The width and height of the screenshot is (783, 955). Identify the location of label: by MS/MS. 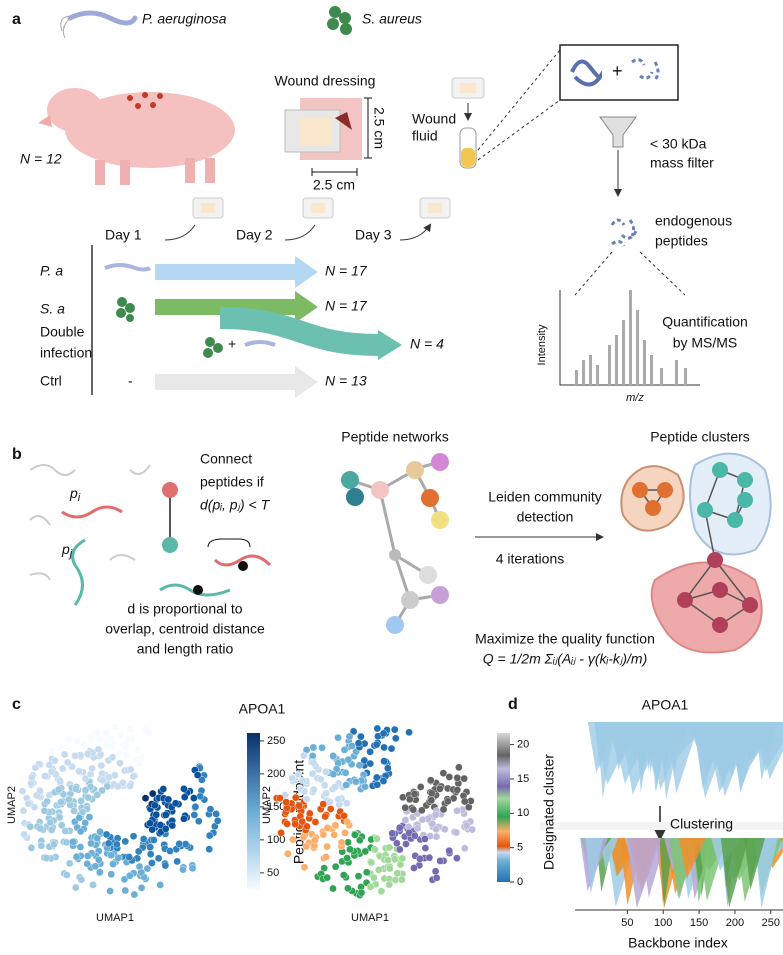
(705, 343).